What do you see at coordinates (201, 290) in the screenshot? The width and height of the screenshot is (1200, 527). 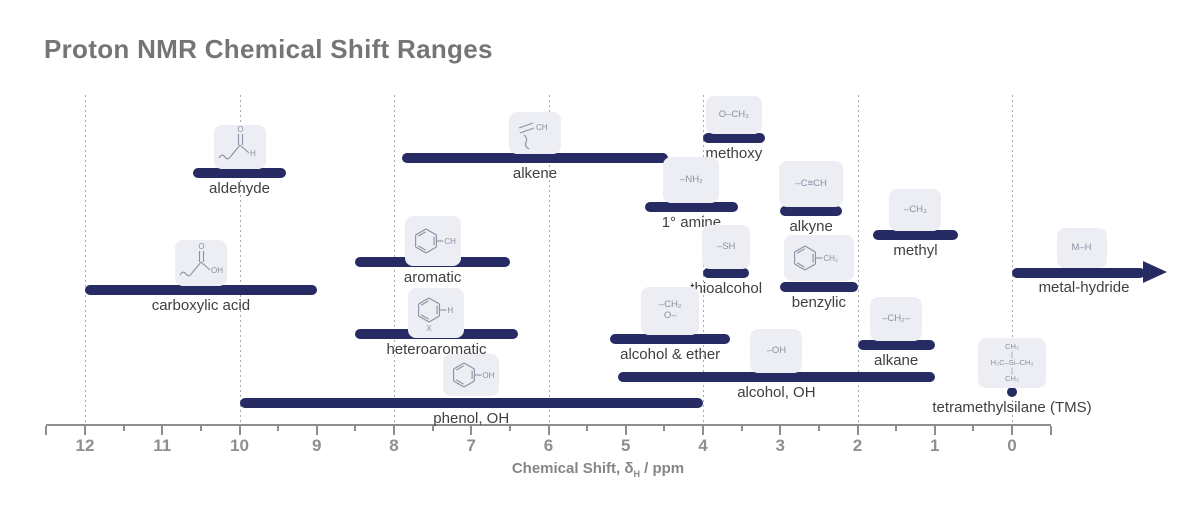 I see `range-bar-carboxylic-acid` at bounding box center [201, 290].